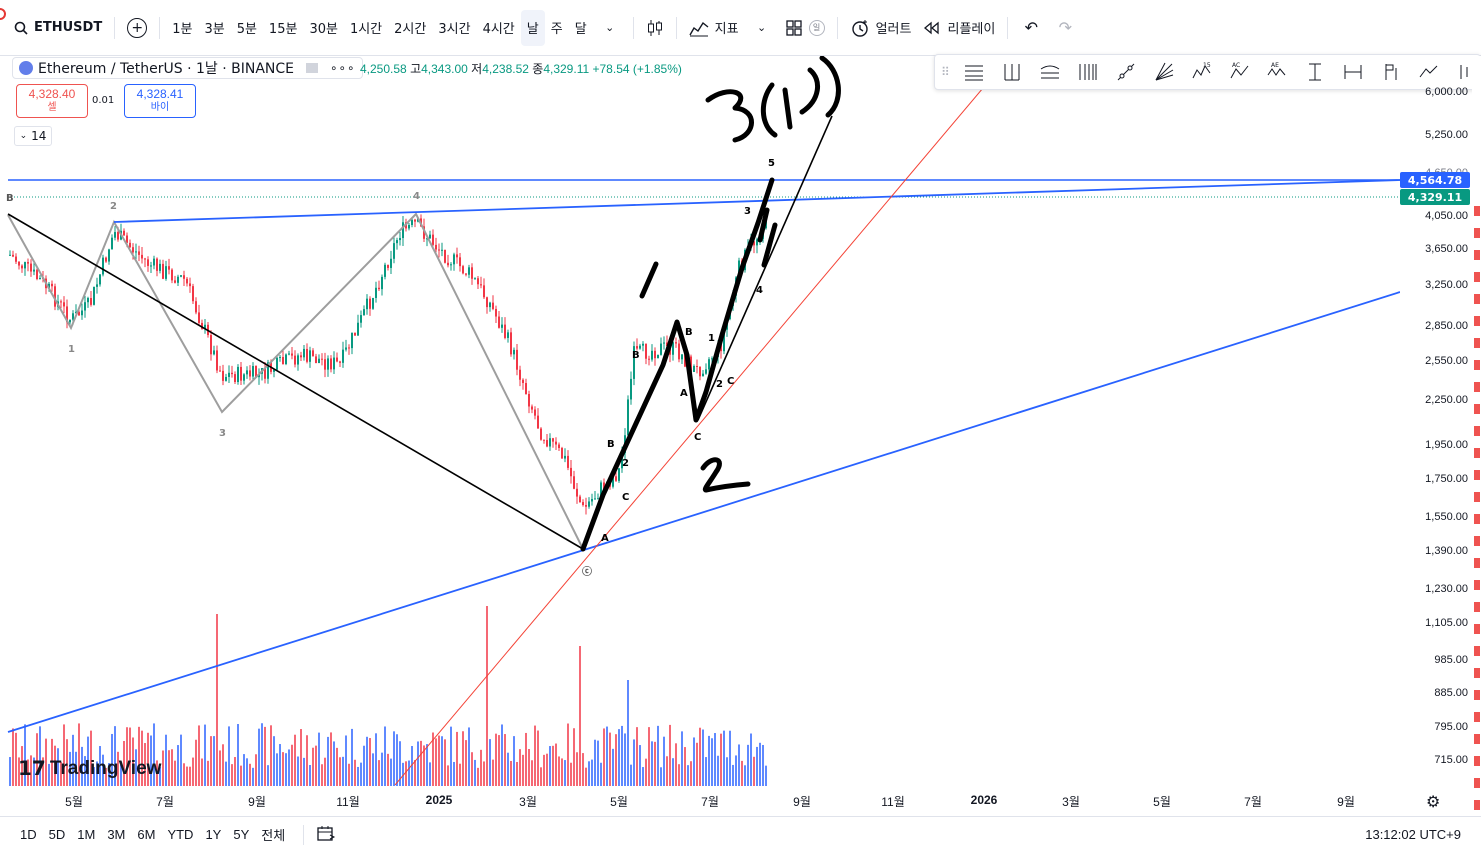  Describe the element at coordinates (187, 68) in the screenshot. I see `symbol-legend: Ethereum / TetherUS · 1날 · BINANCE ∘∘∘` at that location.